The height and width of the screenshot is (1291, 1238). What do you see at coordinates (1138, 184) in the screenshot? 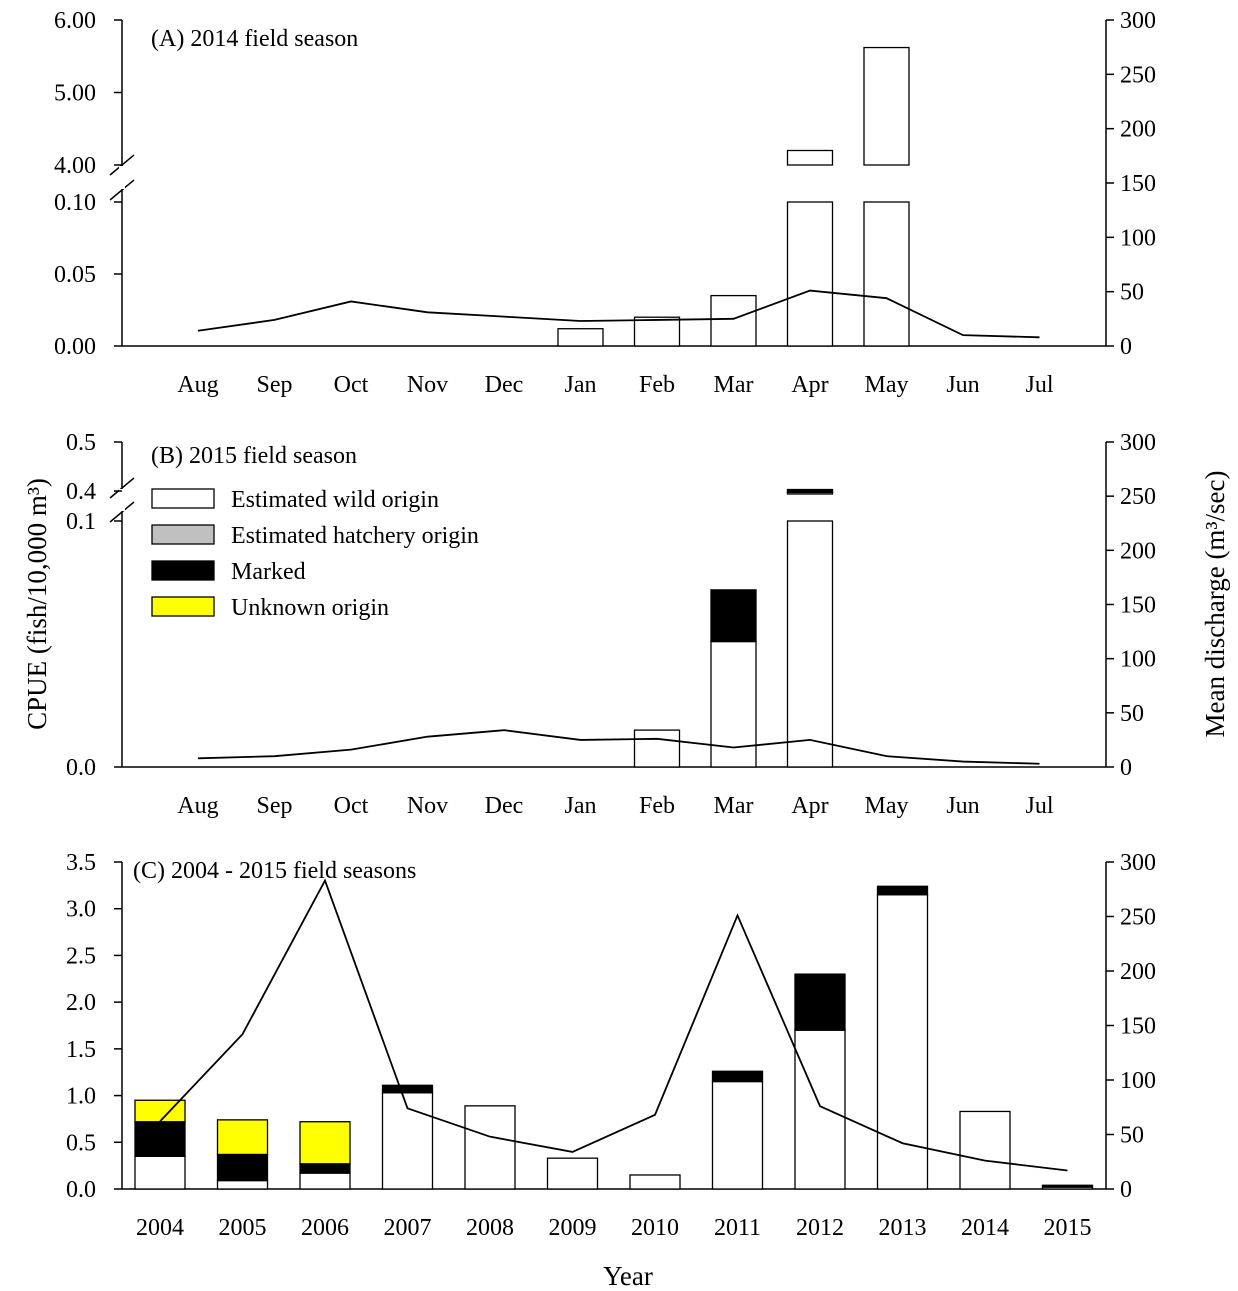
I see `panel-a-right-tick-label: 150` at bounding box center [1138, 184].